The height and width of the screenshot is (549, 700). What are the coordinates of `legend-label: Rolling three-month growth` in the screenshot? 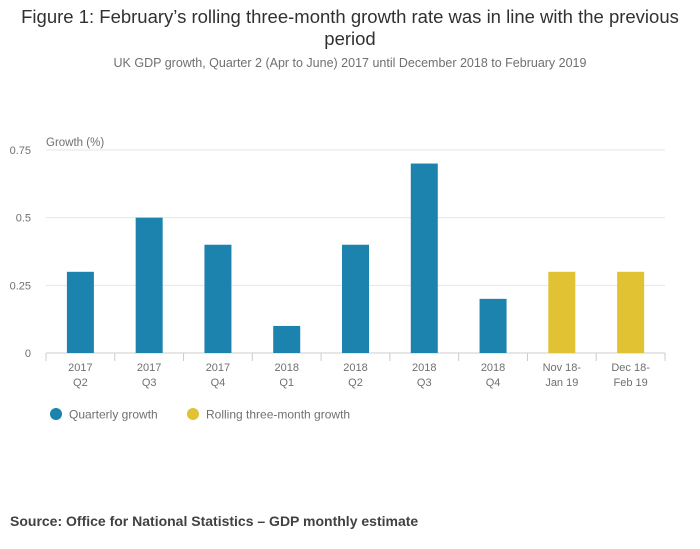 It's located at (278, 415).